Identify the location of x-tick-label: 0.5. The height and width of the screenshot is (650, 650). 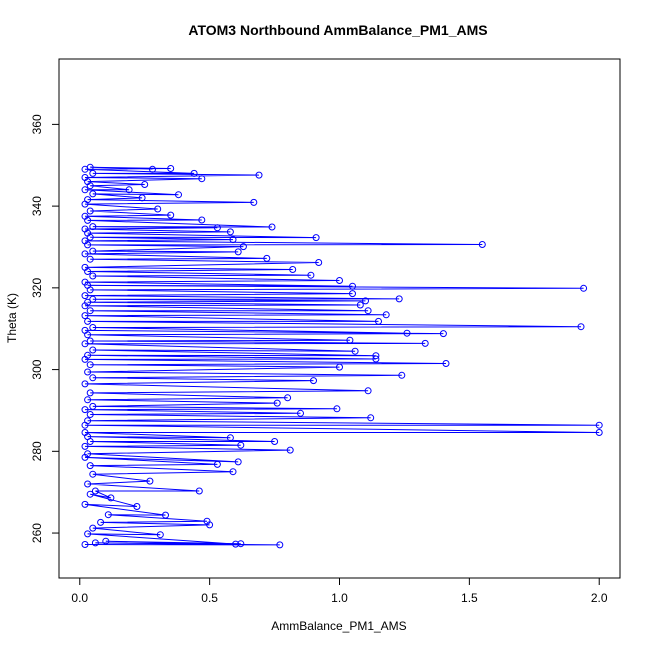
(209, 598).